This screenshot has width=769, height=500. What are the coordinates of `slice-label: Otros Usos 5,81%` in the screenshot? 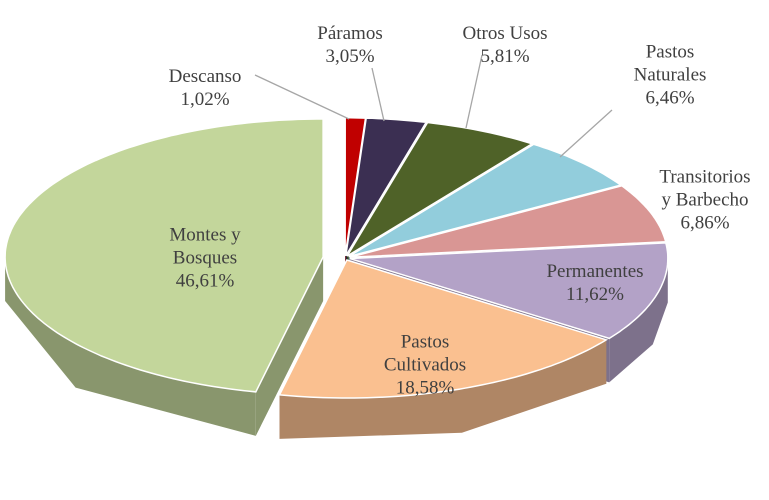 It's located at (505, 45).